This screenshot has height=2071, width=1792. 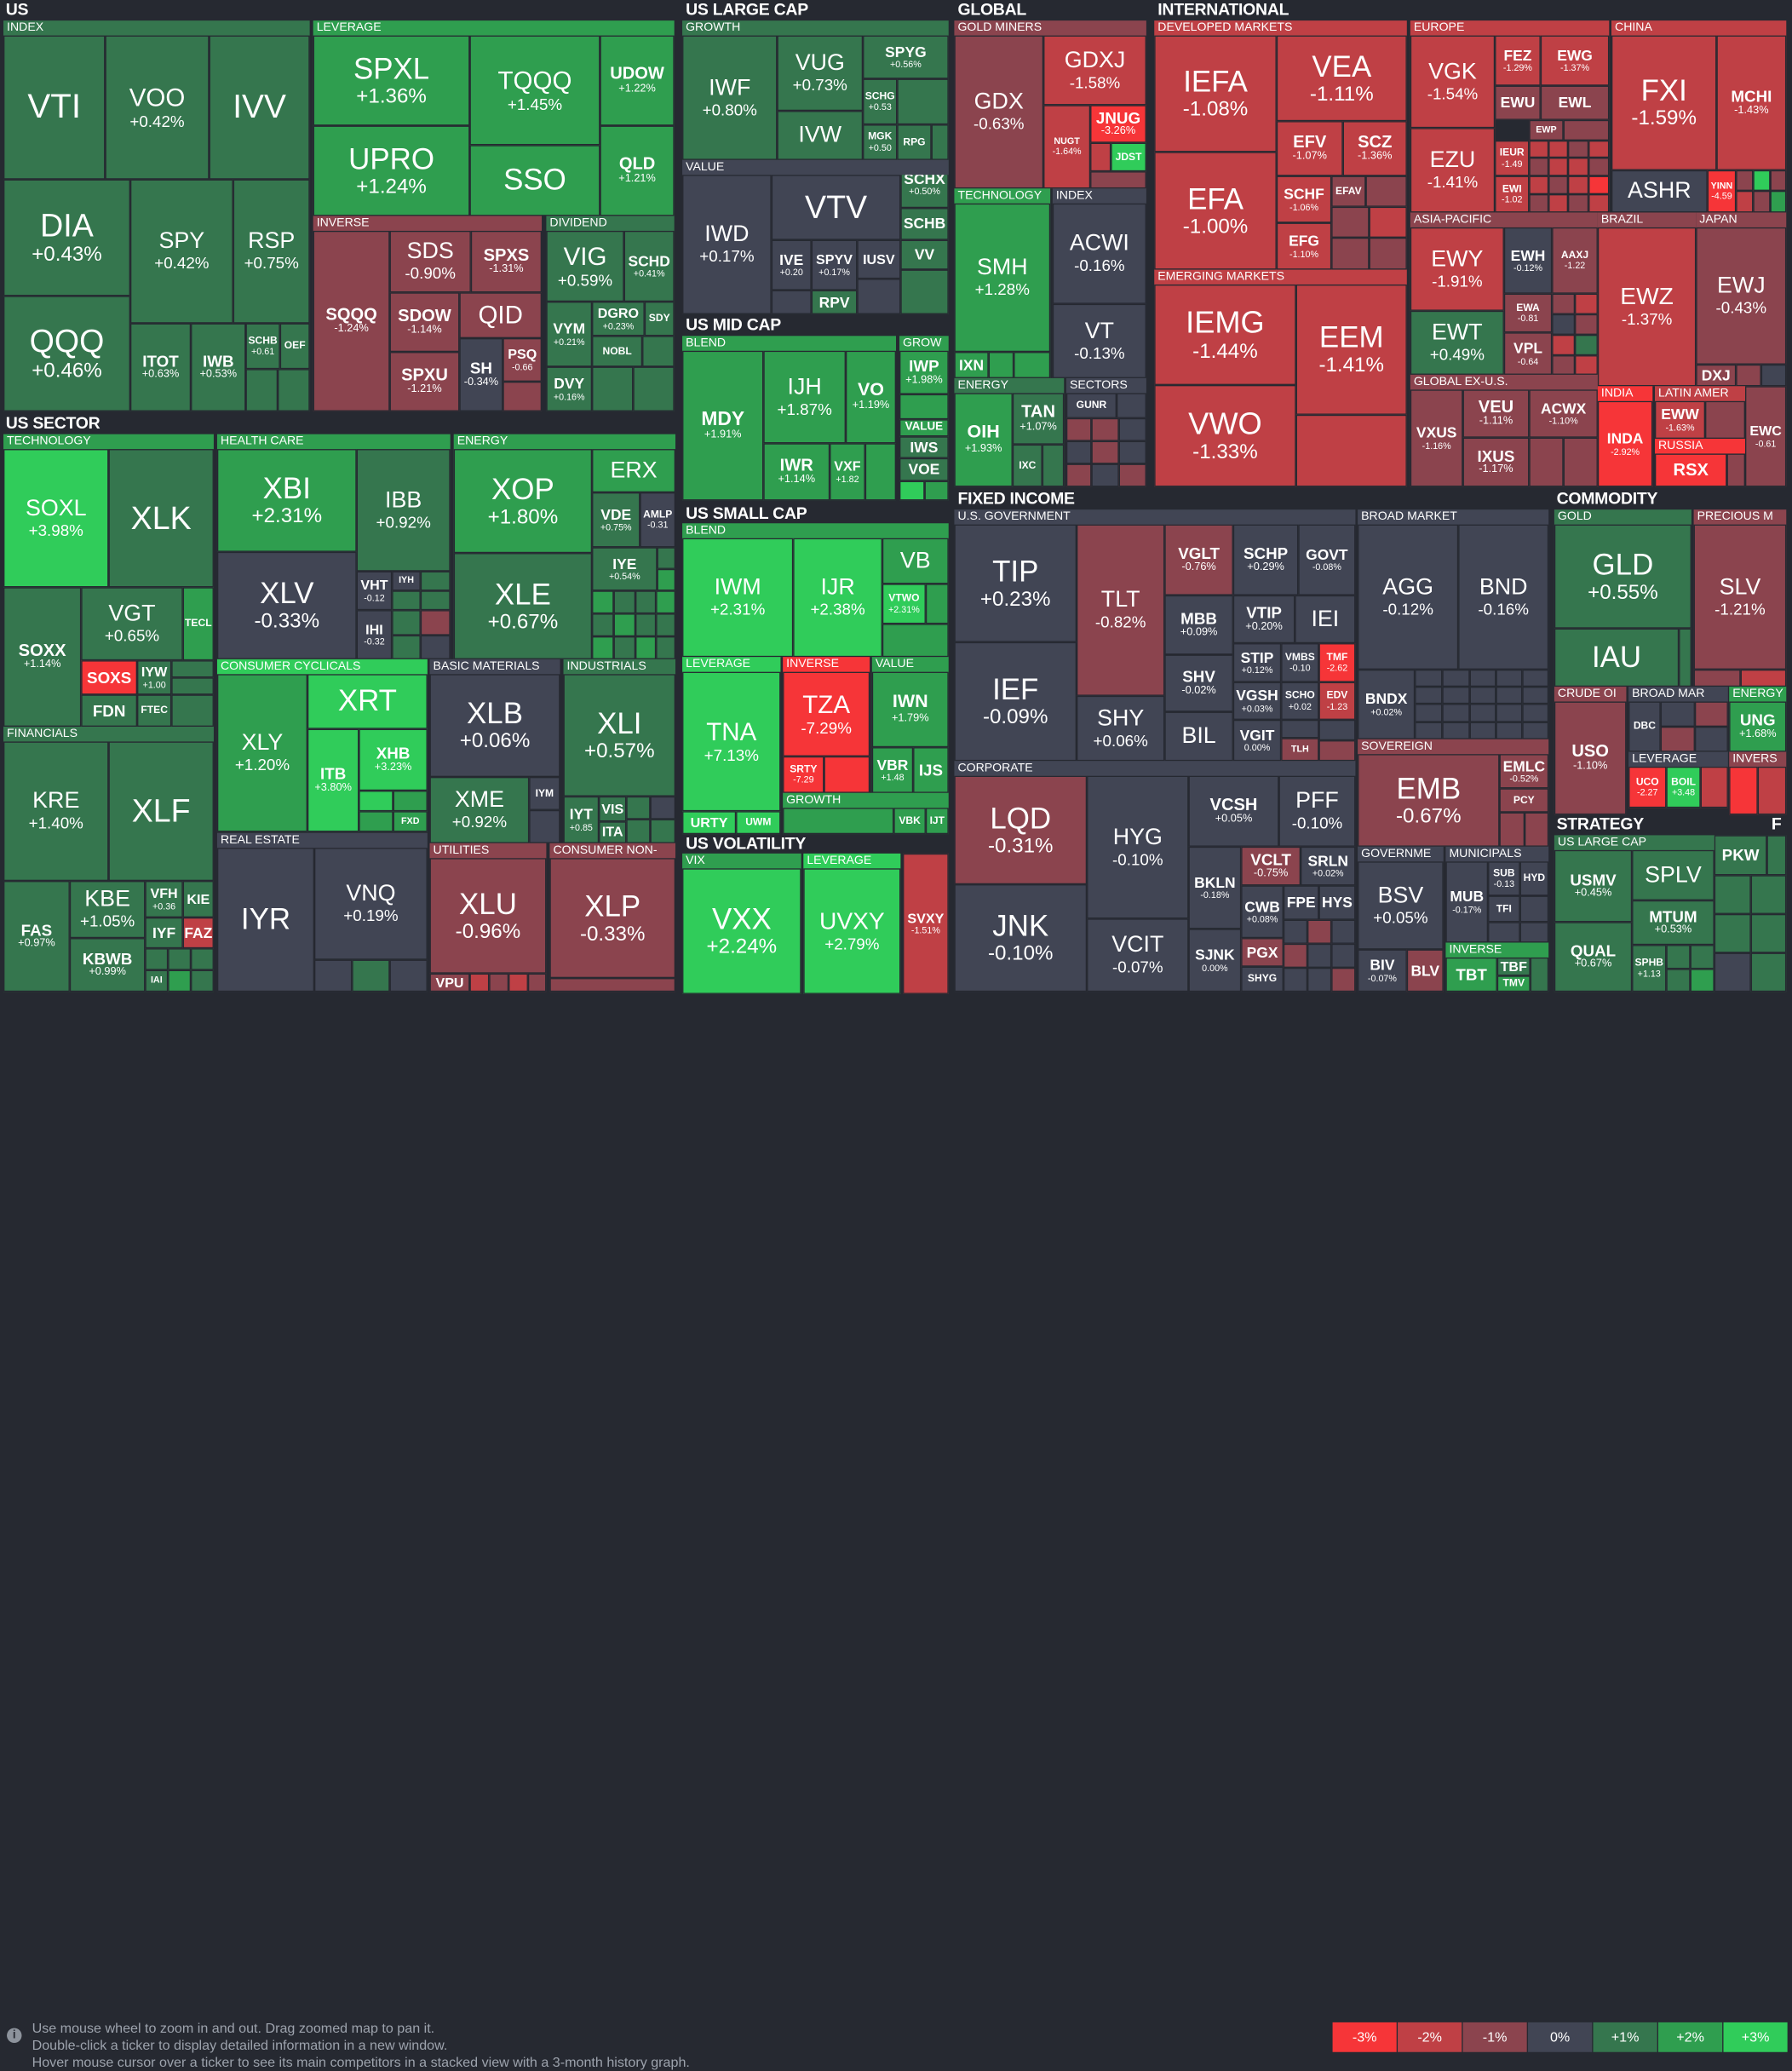 What do you see at coordinates (1138, 847) in the screenshot?
I see `tile-hyg: HYG -0.10%` at bounding box center [1138, 847].